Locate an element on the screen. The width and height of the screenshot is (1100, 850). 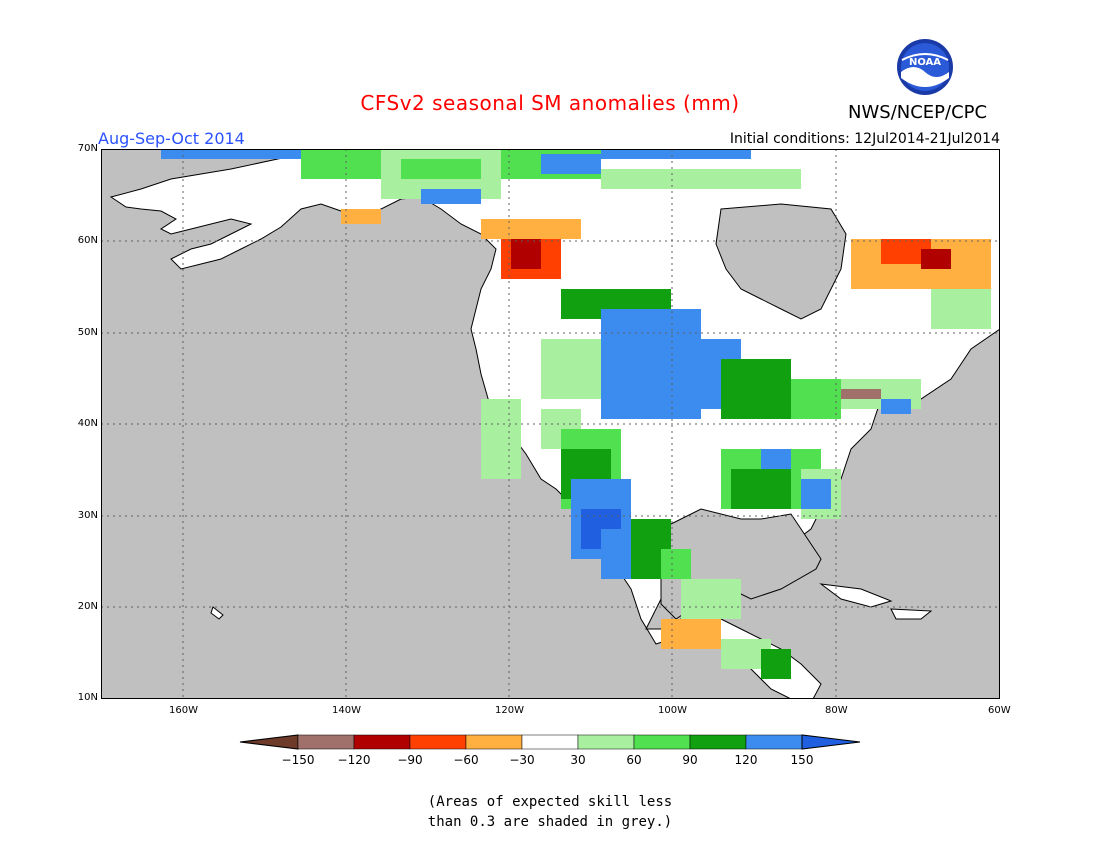
lat-label-40n: 40N is located at coordinates (87, 423).